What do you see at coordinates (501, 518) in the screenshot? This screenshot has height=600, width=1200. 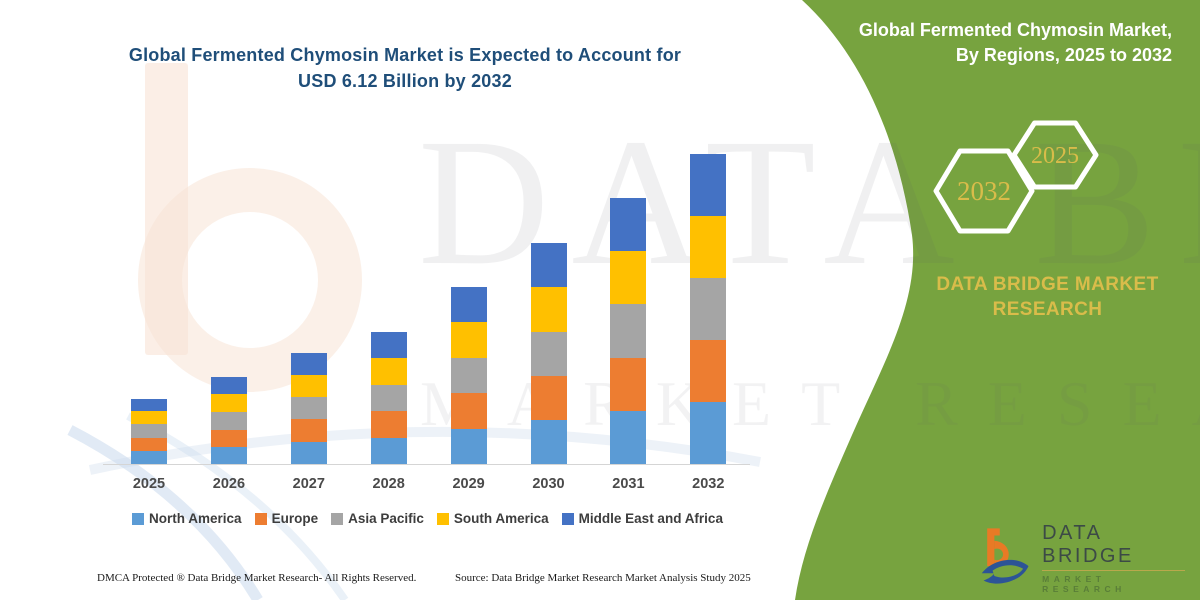 I see `legend-label: South America` at bounding box center [501, 518].